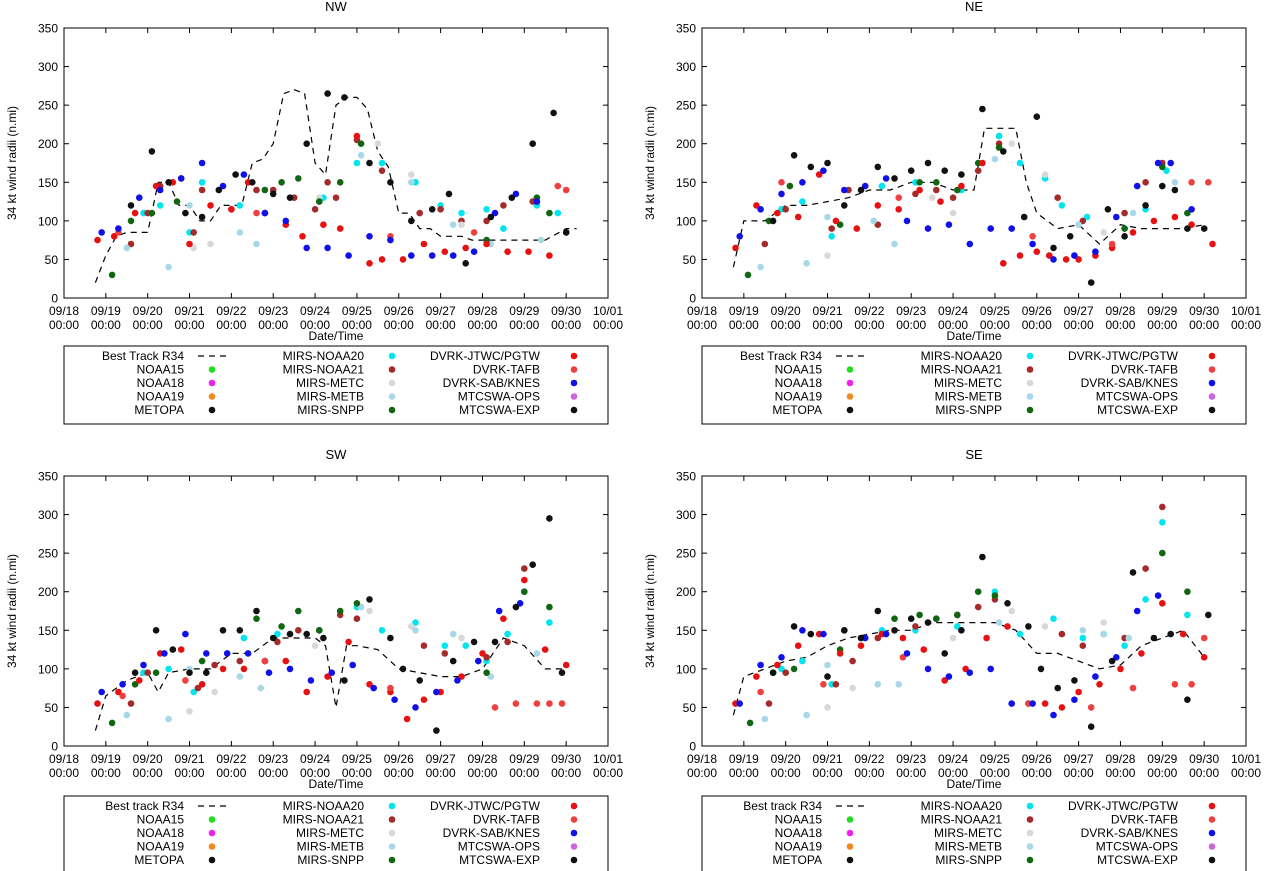 The height and width of the screenshot is (871, 1267). I want to click on legend-label: Best track R34, so click(782, 806).